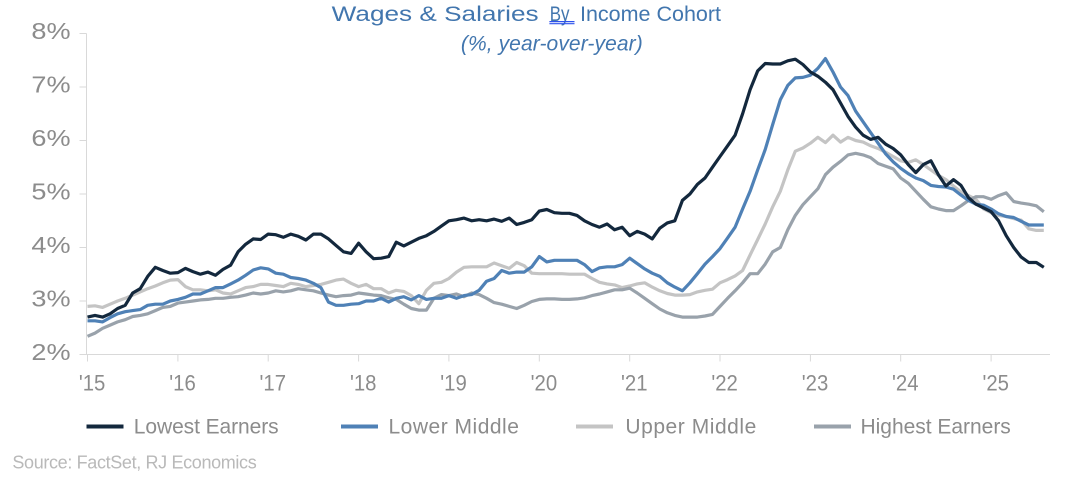  What do you see at coordinates (273, 382) in the screenshot?
I see `svg-text: '17` at bounding box center [273, 382].